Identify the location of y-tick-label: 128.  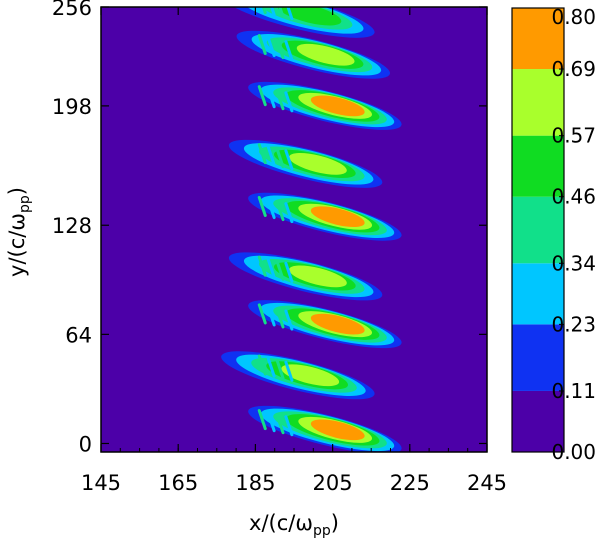
(72, 226).